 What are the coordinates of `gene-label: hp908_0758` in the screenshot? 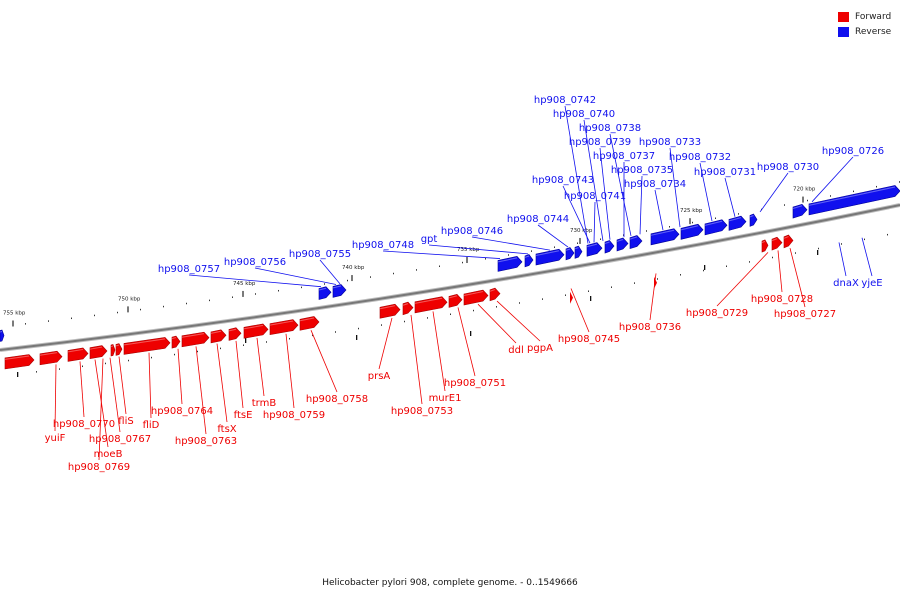 It's located at (337, 399).